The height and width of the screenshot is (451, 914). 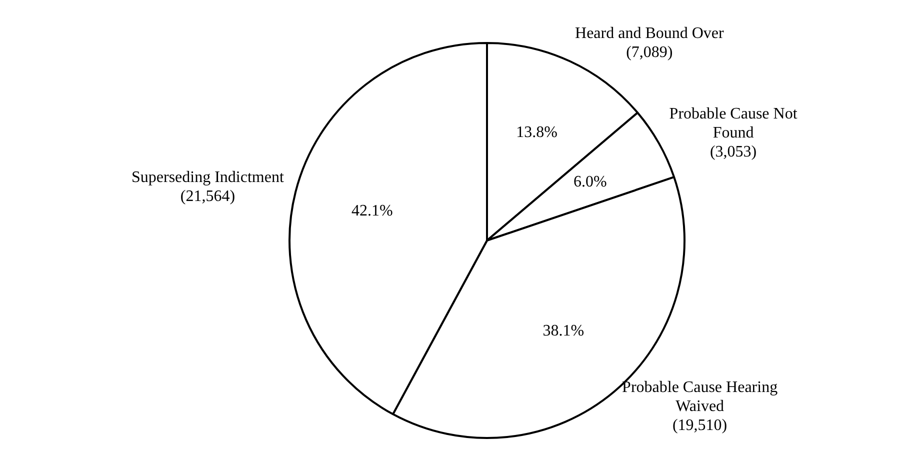 I want to click on slice-label: Probable Cause Hearing Waived (19,510), so click(x=700, y=406).